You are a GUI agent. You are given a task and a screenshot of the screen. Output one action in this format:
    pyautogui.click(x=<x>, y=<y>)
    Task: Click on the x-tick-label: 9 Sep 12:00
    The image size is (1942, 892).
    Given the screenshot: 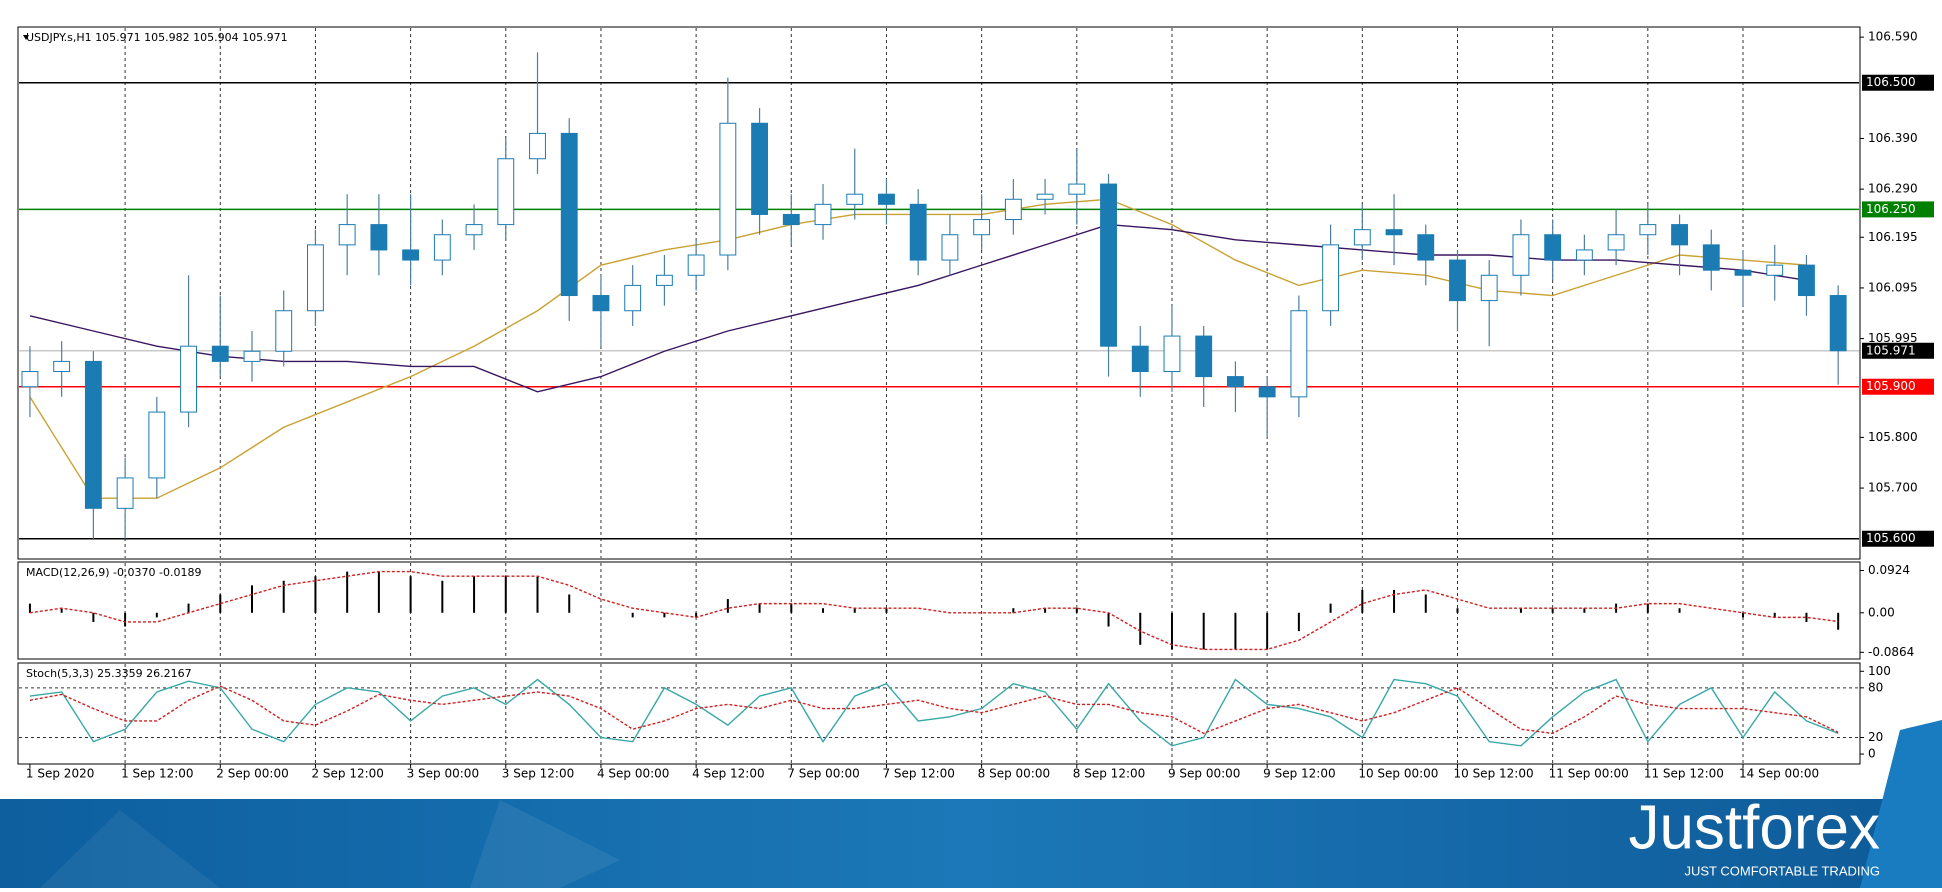 What is the action you would take?
    pyautogui.click(x=1299, y=774)
    